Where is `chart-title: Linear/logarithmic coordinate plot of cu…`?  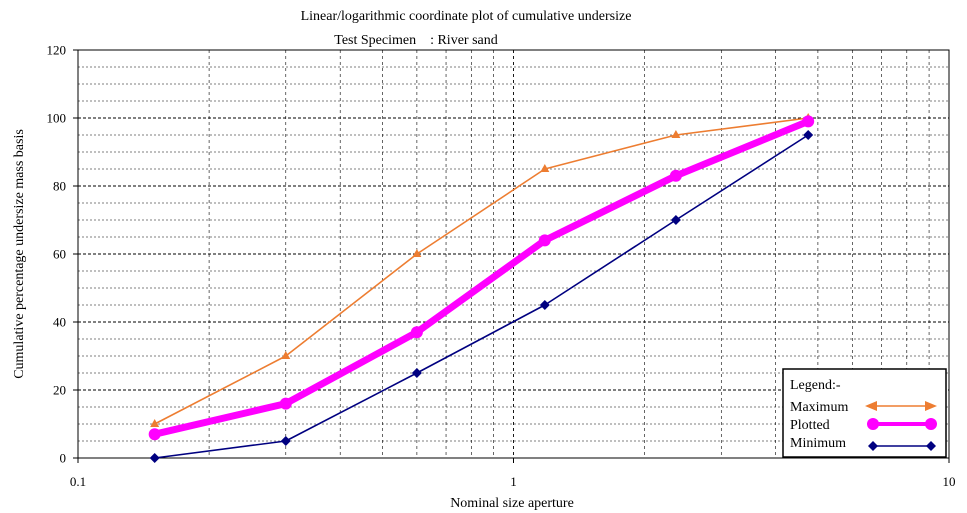
chart-title: Linear/logarithmic coordinate plot of cu… is located at coordinates (466, 16).